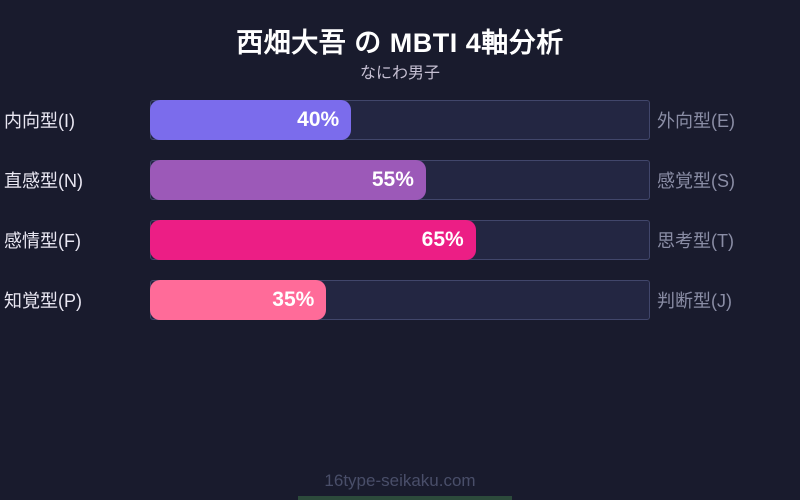 This screenshot has width=800, height=500. I want to click on bar-value-label: 40%, so click(318, 119).